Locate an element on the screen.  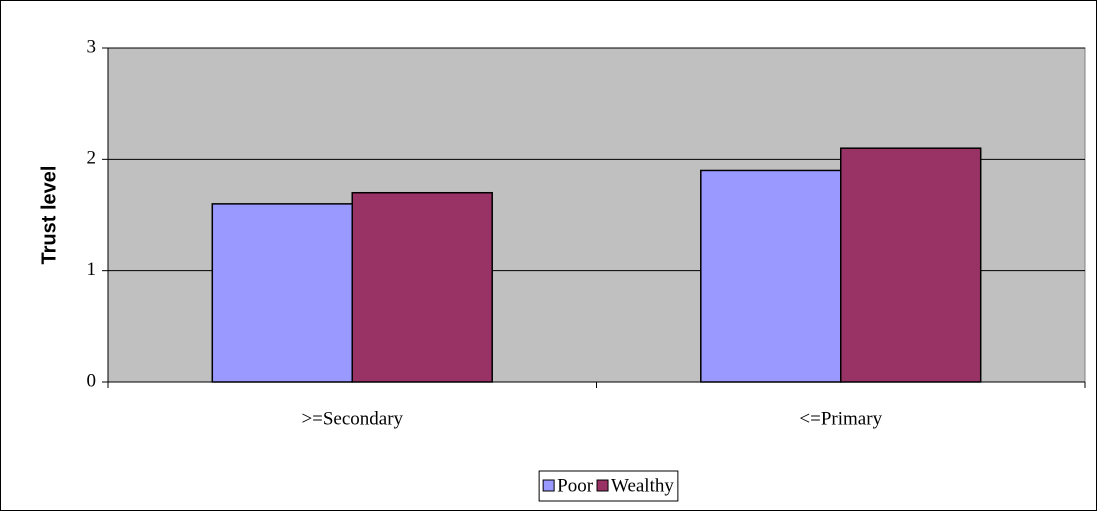
legend-label: Wealthy is located at coordinates (642, 485).